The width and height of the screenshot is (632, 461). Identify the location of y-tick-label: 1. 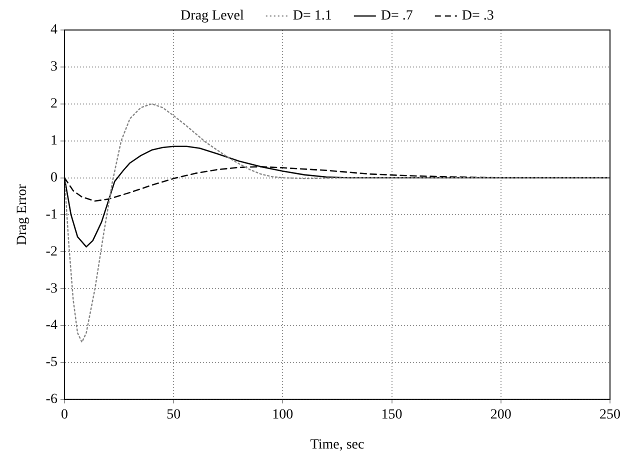
(54, 140).